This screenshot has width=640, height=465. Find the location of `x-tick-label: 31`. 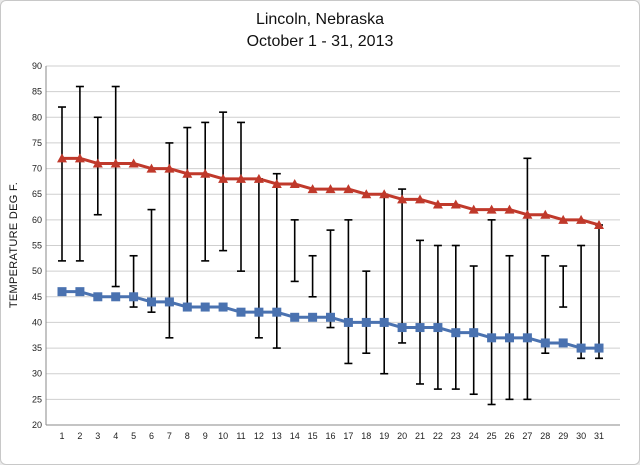

x-tick-label: 31 is located at coordinates (599, 436).